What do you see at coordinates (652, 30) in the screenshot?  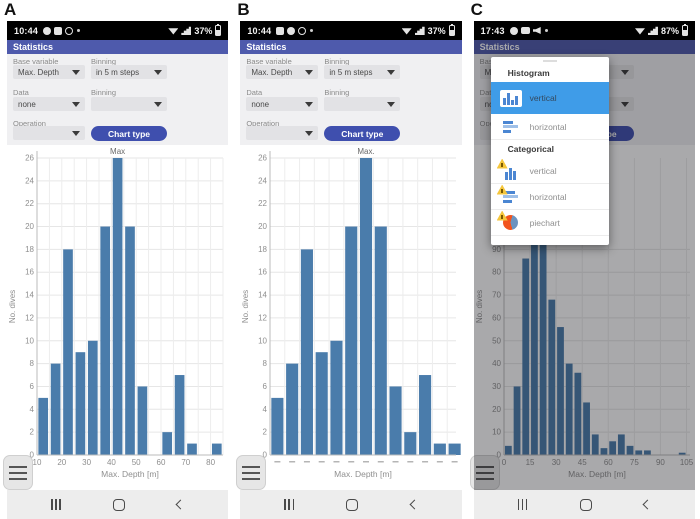 I see `signal-icon` at bounding box center [652, 30].